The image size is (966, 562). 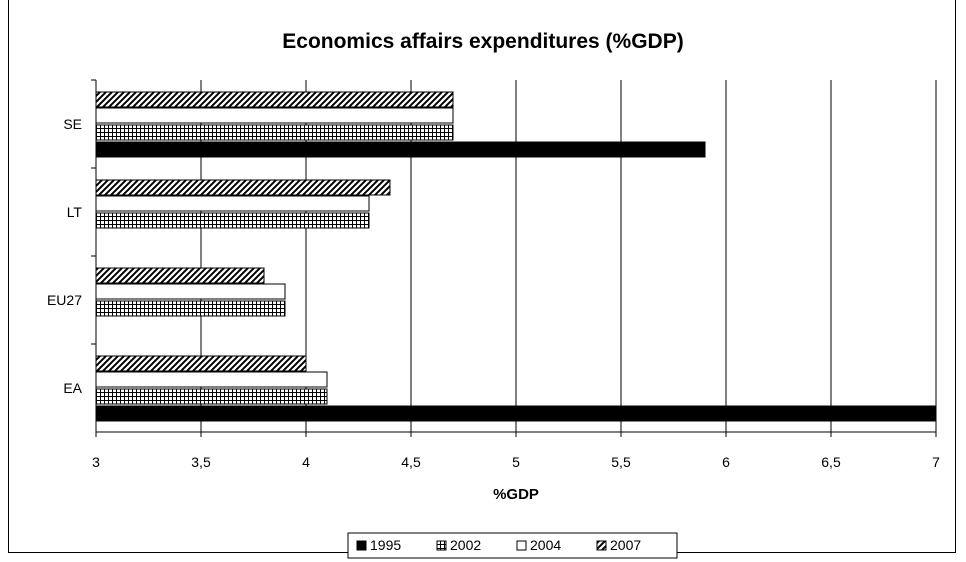 I want to click on bar-2007-se, so click(x=274, y=99).